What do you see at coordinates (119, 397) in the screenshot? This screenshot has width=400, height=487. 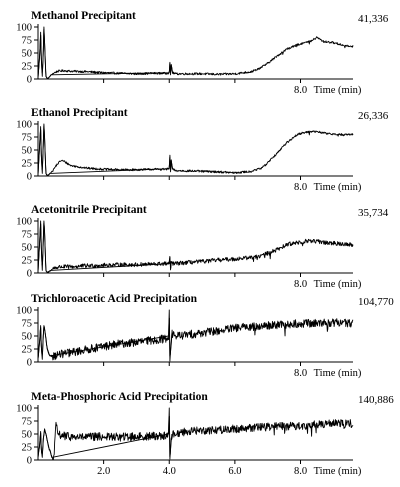 I see `panel-title: Meta-Phosphoric Acid Precipitation` at bounding box center [119, 397].